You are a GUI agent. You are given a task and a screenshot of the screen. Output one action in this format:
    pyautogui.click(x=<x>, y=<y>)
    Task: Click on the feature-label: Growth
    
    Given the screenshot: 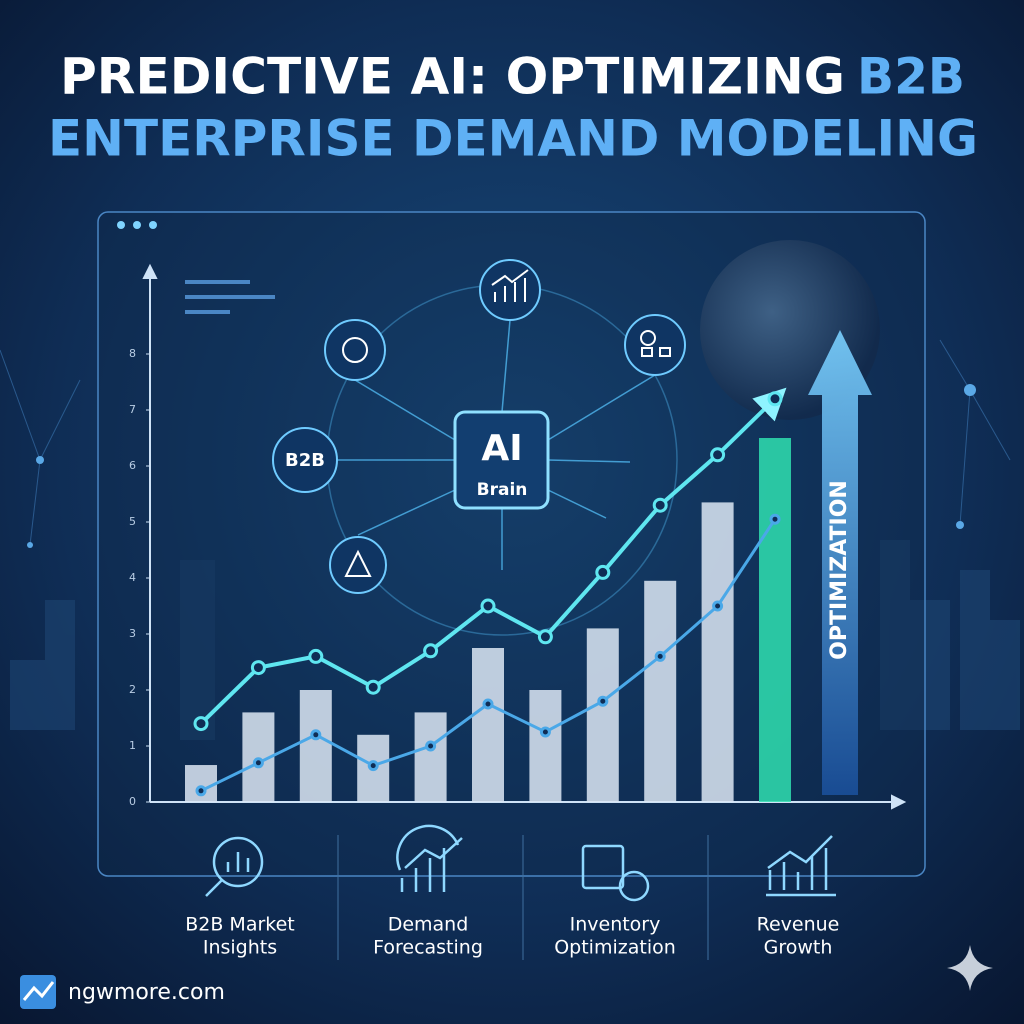 What is the action you would take?
    pyautogui.click(x=798, y=948)
    